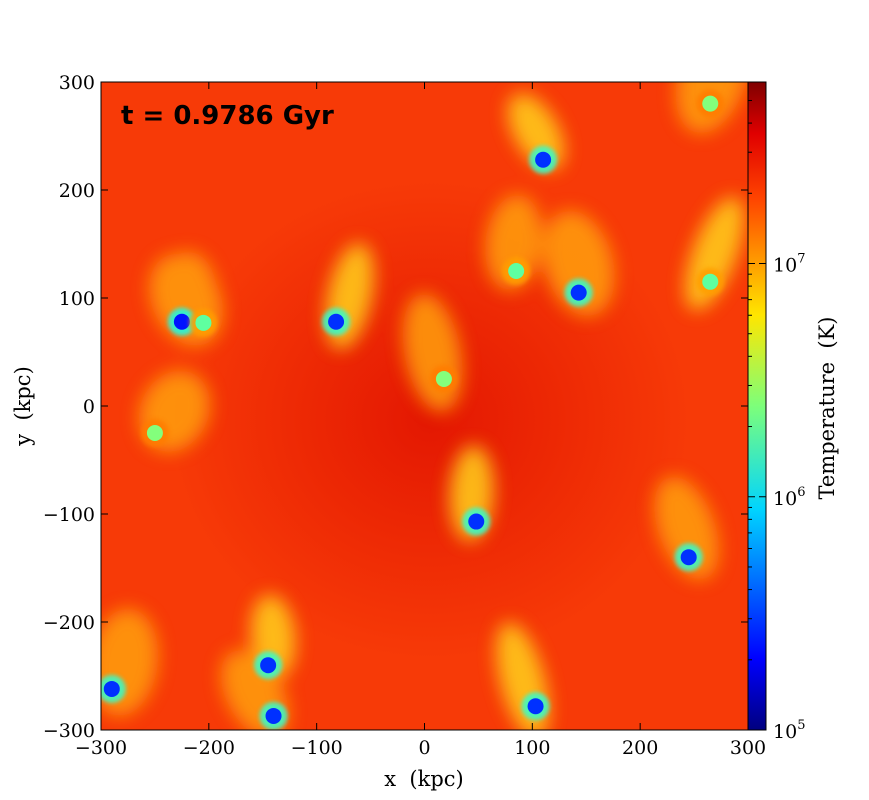  Describe the element at coordinates (209, 748) in the screenshot. I see `x-tick-label: −200` at that location.